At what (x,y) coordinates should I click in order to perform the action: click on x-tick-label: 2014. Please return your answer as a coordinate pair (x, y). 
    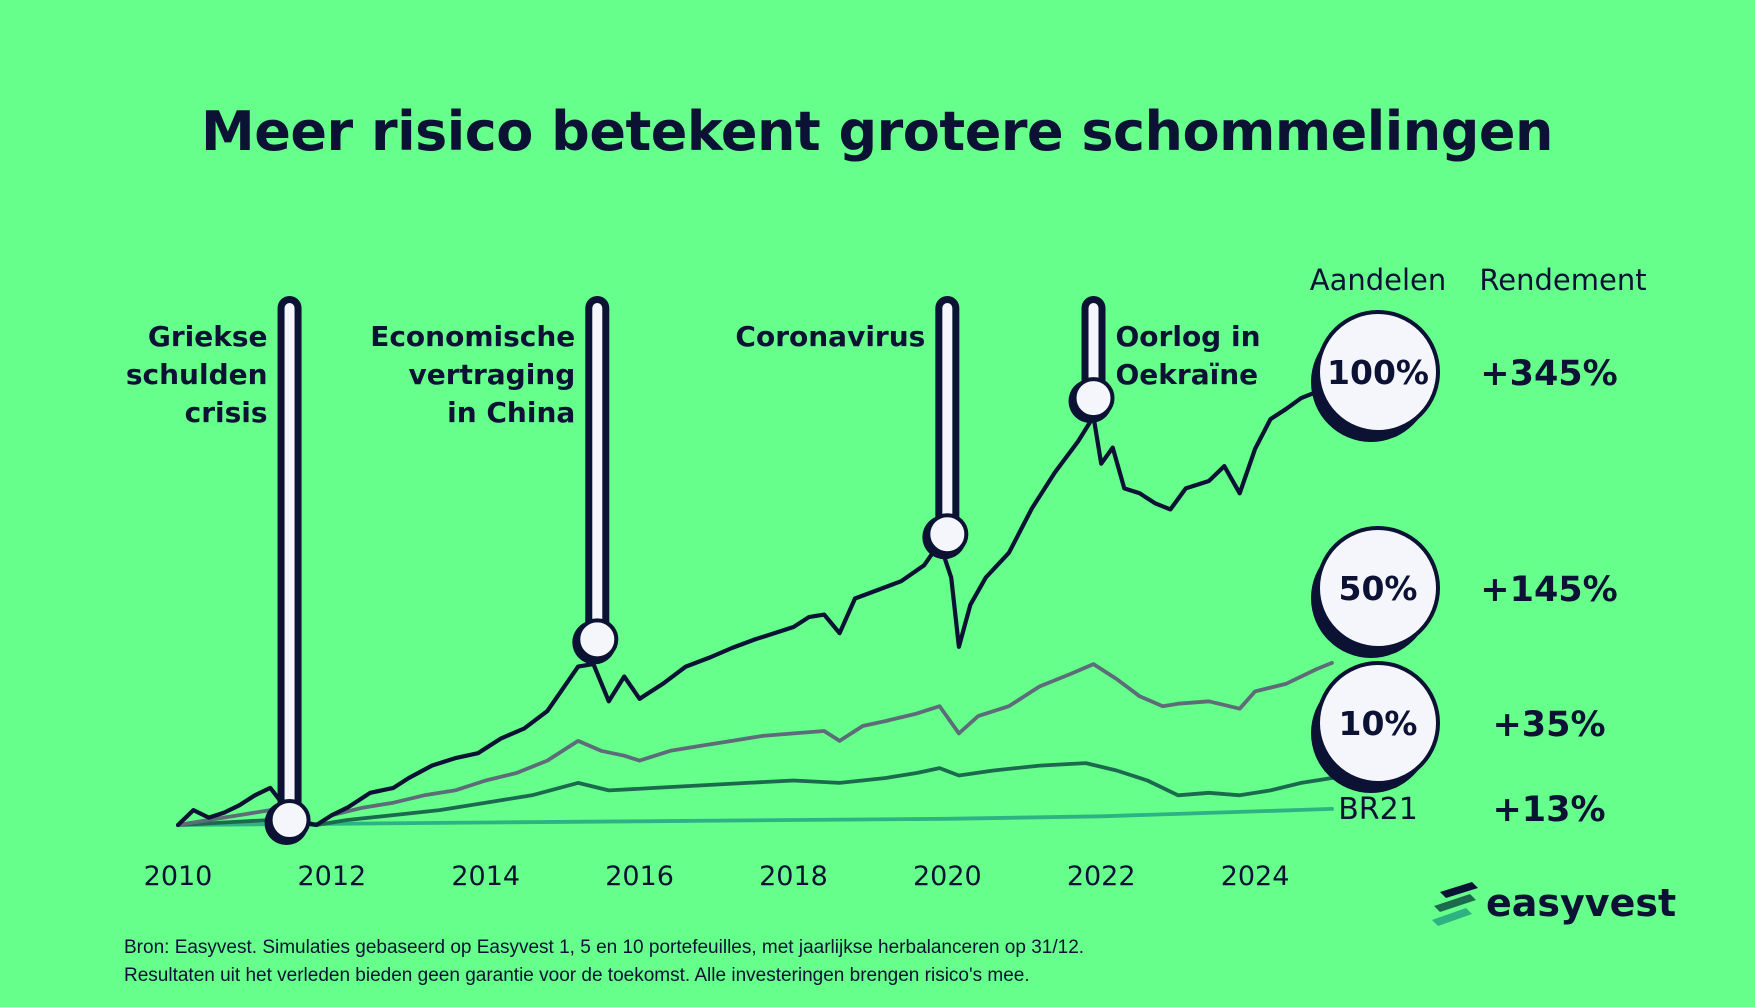
    Looking at the image, I should click on (485, 876).